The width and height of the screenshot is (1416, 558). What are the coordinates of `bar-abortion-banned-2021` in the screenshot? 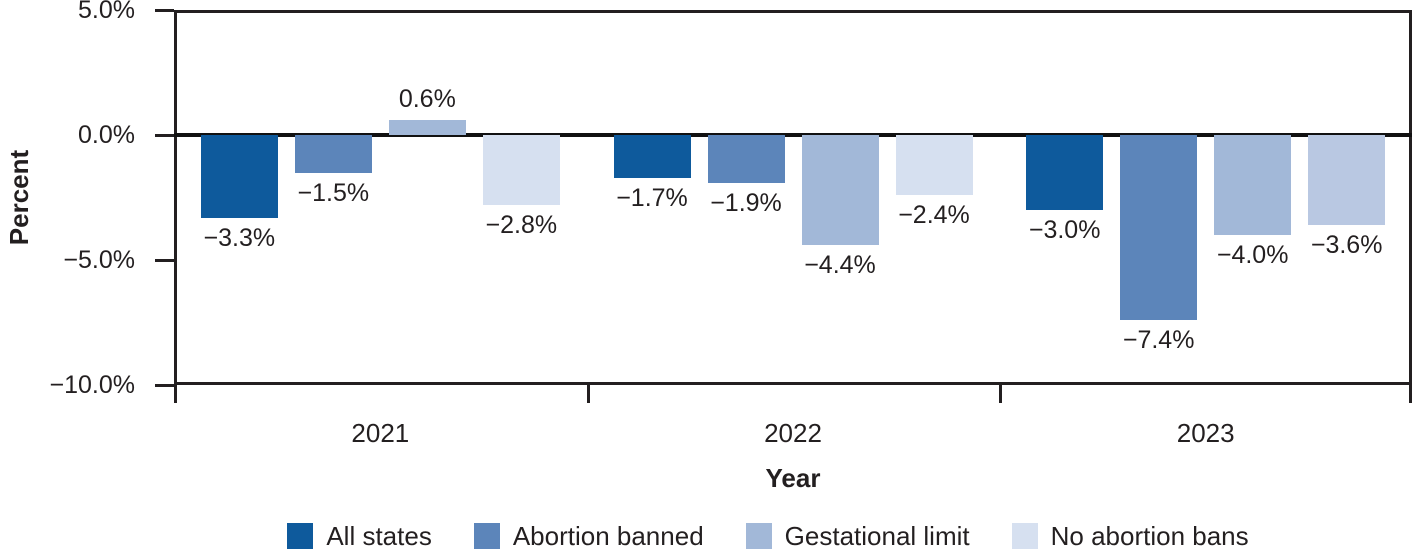 It's located at (333, 154).